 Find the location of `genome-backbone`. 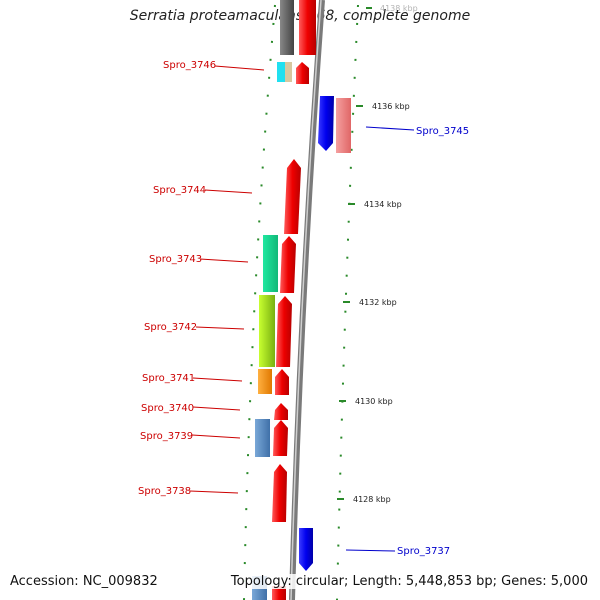

genome-backbone is located at coordinates (307, 300).